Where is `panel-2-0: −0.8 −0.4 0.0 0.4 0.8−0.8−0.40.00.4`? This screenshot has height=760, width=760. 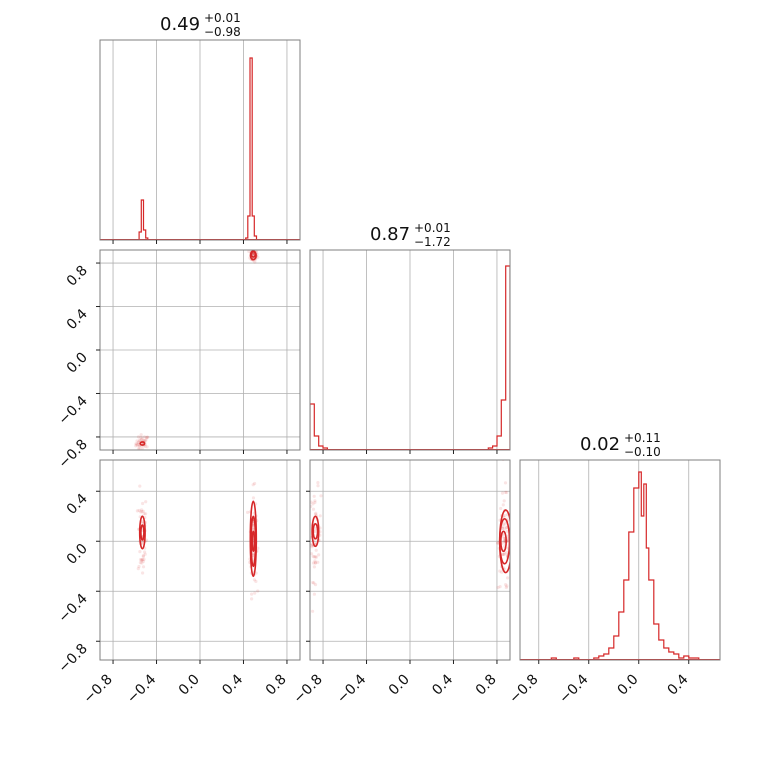
panel-2-0: −0.8 −0.4 0.0 0.4 0.8−0.8−0.40.00.4 is located at coordinates (178, 583).